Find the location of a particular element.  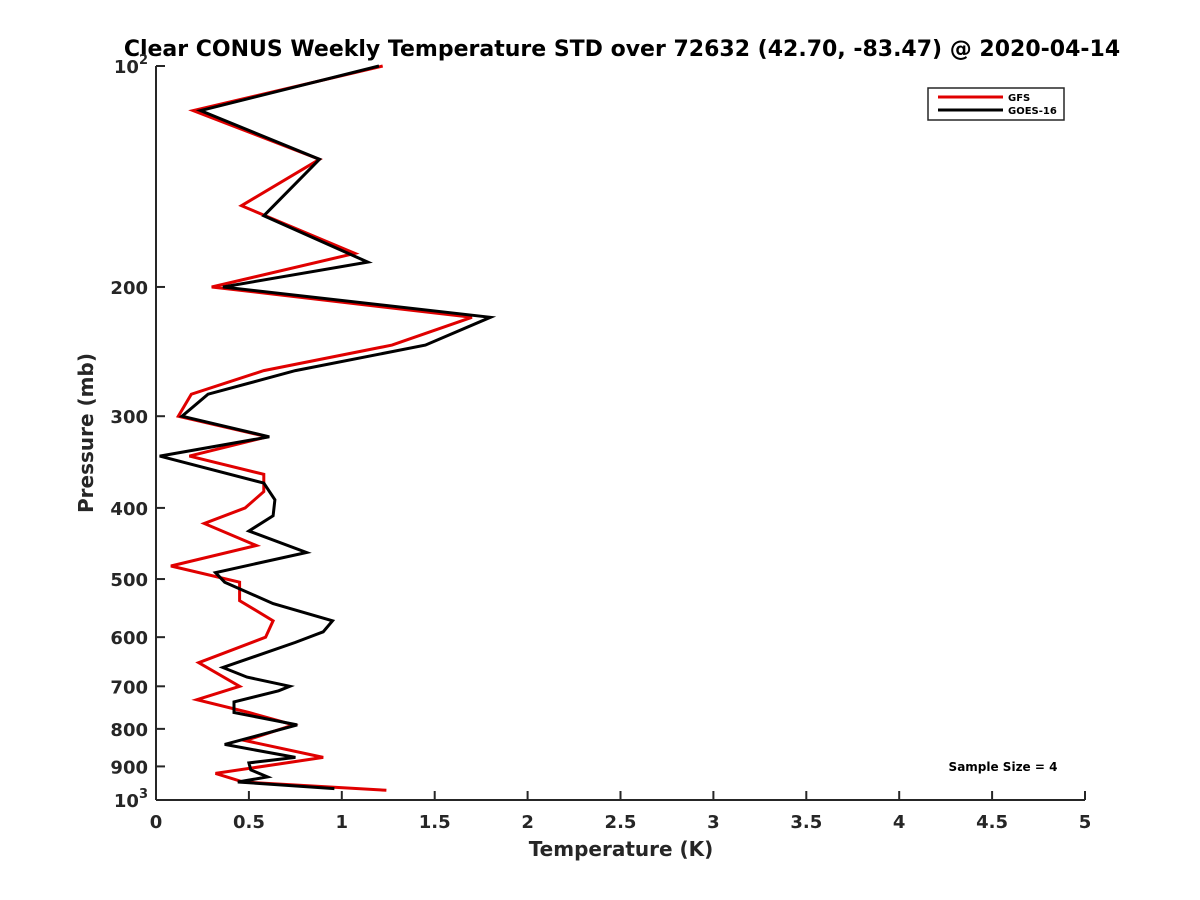

x-tick-label: 3 is located at coordinates (713, 822).